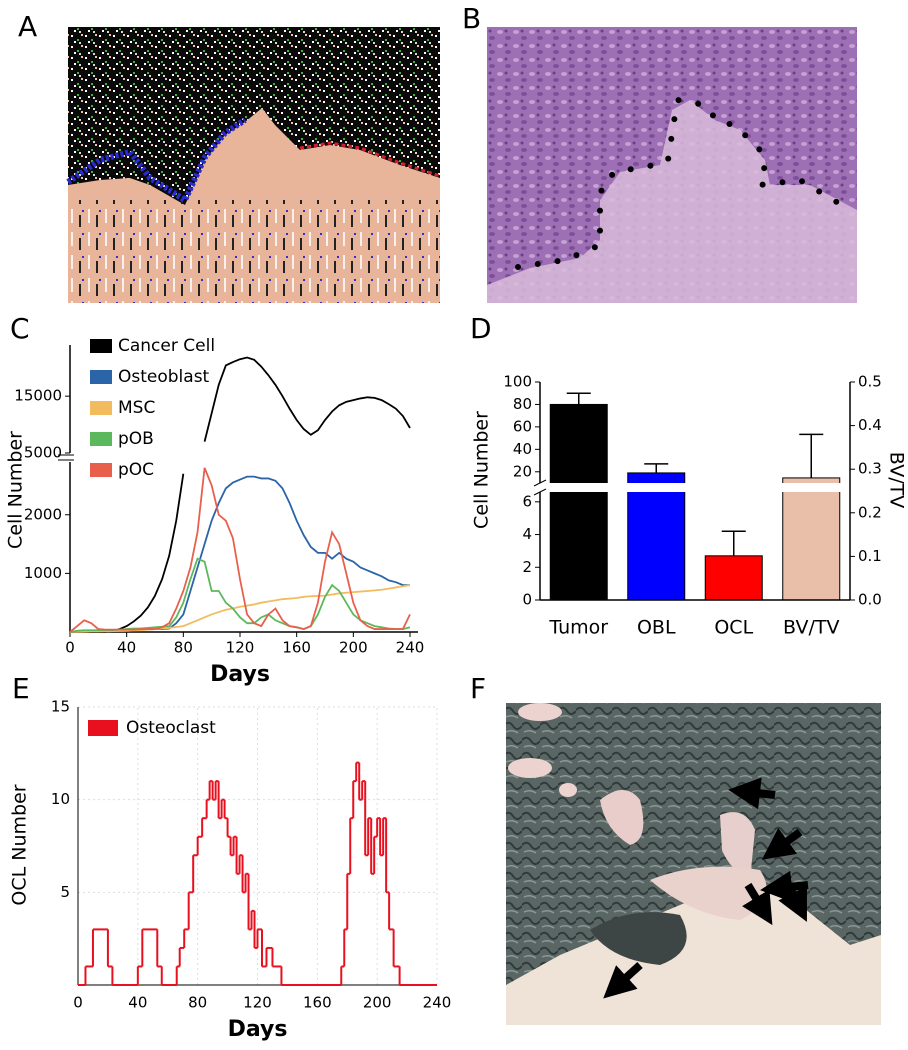  I want to click on y-tick-label: 5, so click(65, 892).